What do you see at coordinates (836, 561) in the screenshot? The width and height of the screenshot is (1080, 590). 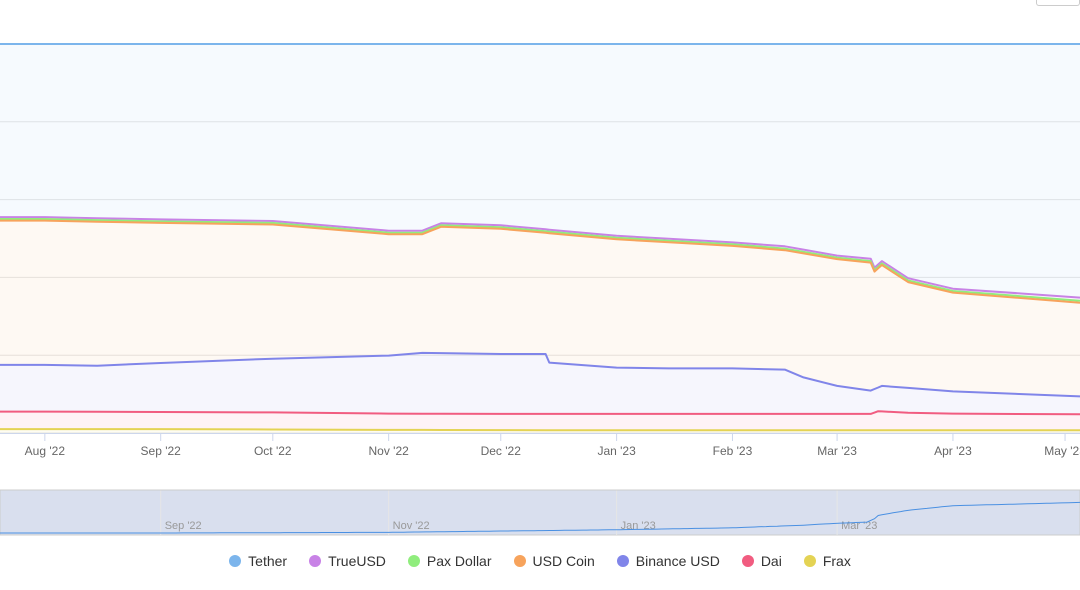 I see `legend-label: Frax` at bounding box center [836, 561].